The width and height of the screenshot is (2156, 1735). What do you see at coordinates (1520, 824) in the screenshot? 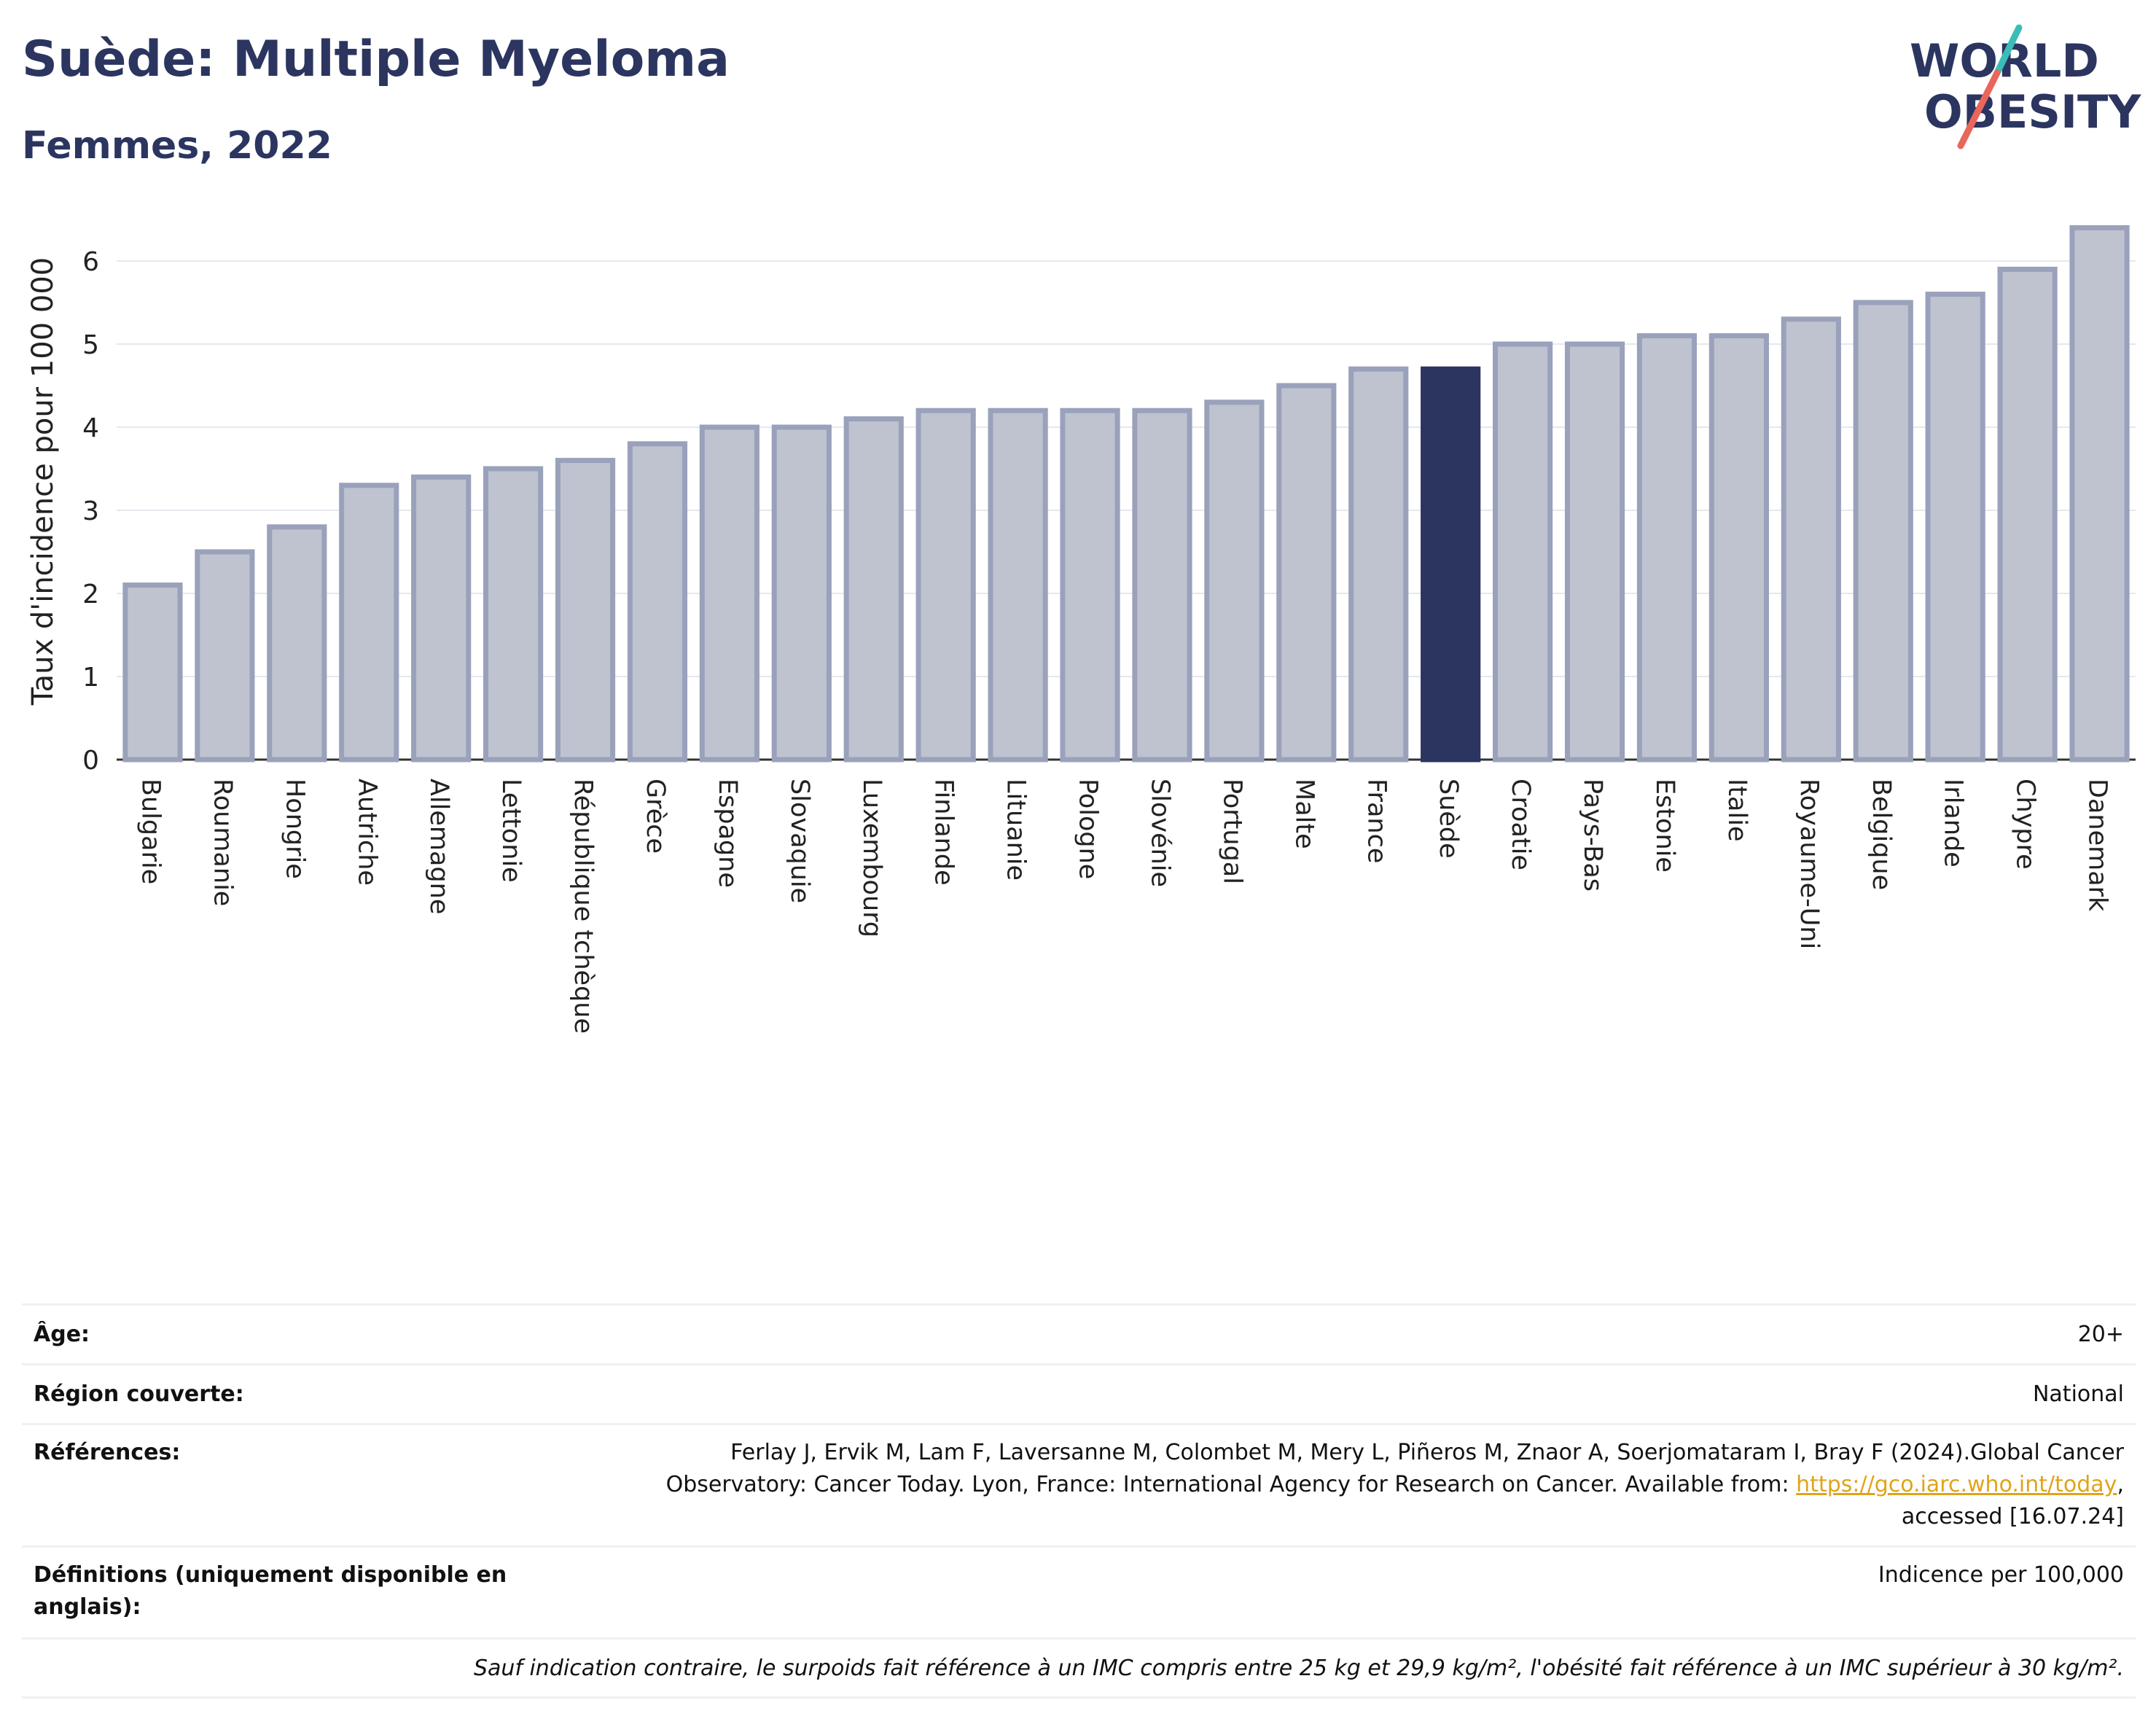
I see `x-tick-label: Croatie` at bounding box center [1520, 824].